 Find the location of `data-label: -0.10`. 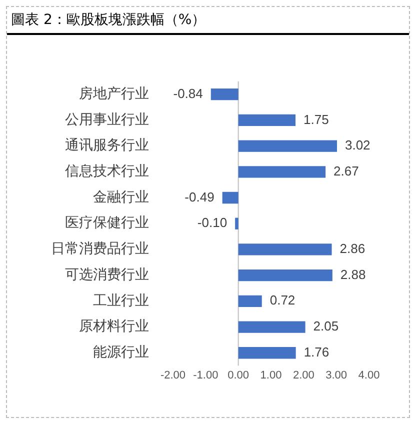

data-label: -0.10 is located at coordinates (212, 222).